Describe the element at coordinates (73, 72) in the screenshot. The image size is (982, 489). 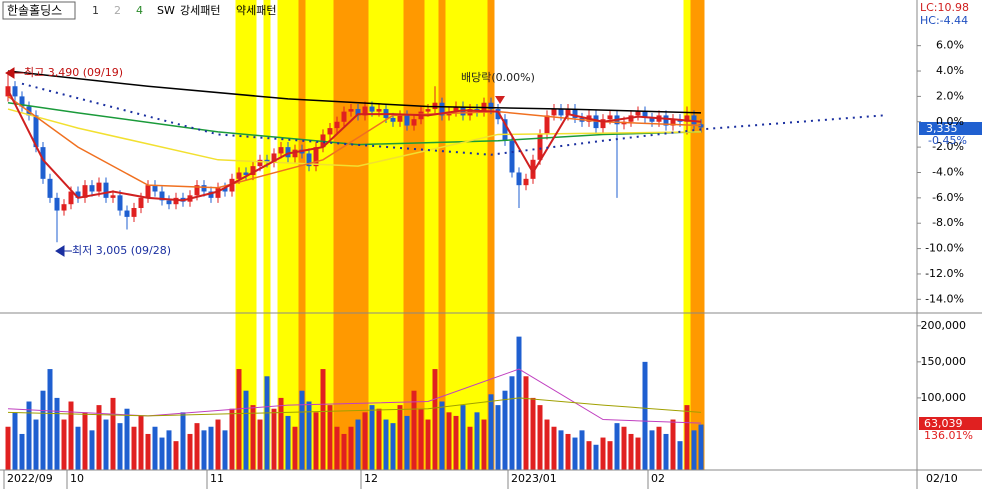
I see `annotation: 최고 3,490 (09/19)` at that location.